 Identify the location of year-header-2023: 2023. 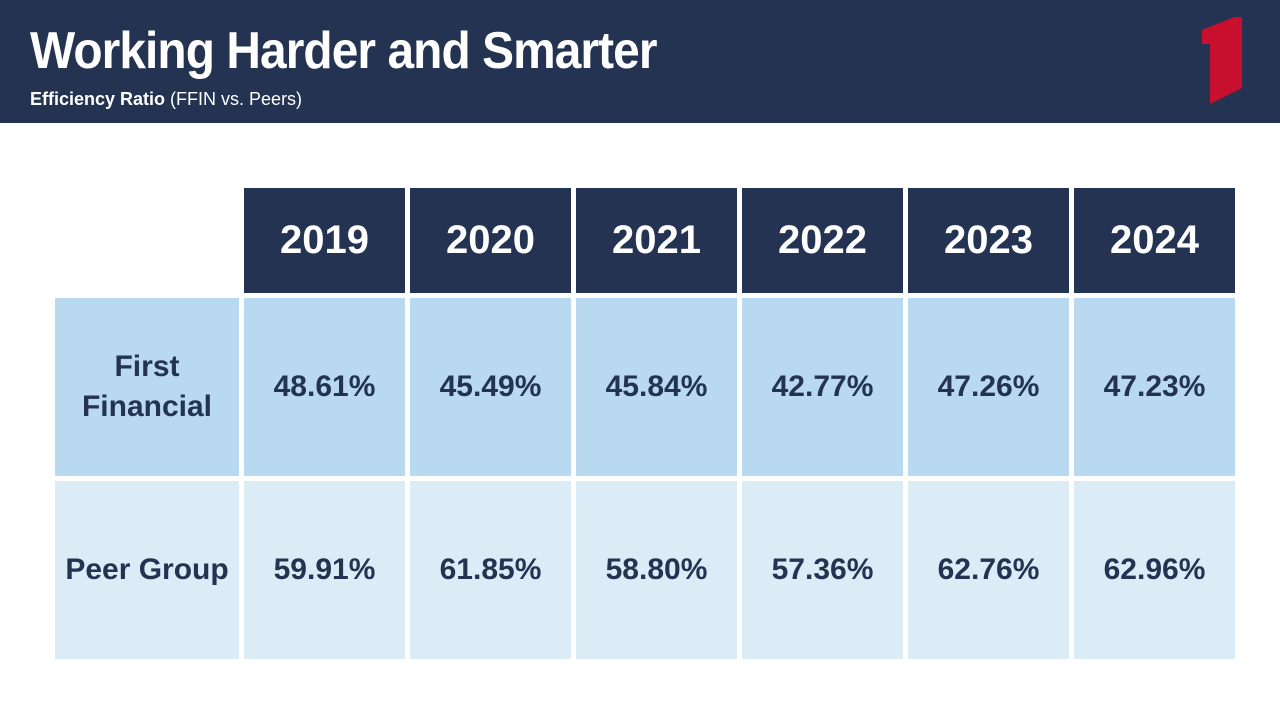
(988, 240).